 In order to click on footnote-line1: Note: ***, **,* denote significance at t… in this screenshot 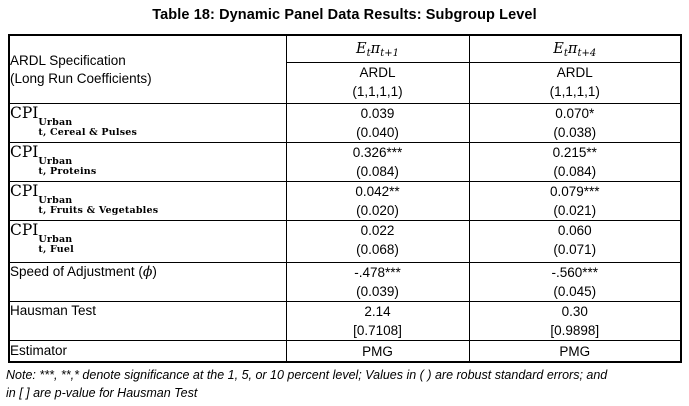, I will do `click(307, 375)`.